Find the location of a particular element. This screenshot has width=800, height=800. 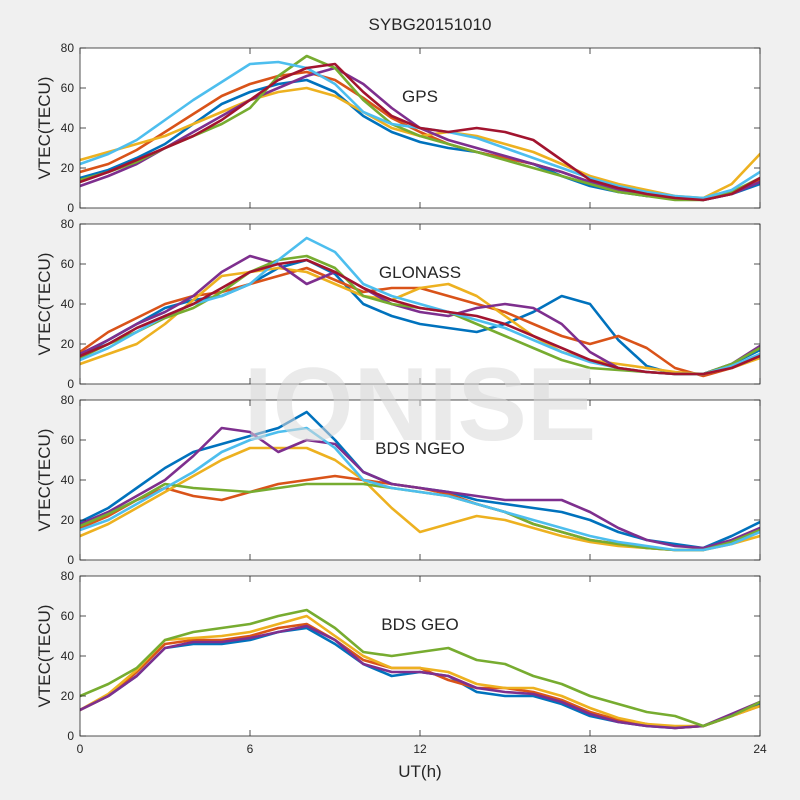

x-tick-label: 0 is located at coordinates (80, 749).